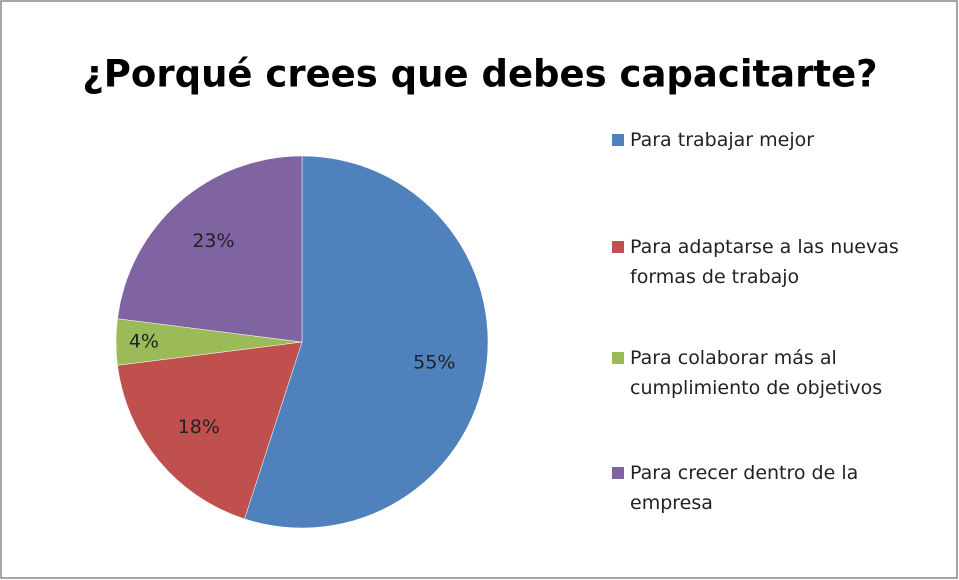 This screenshot has width=959, height=580. I want to click on data-label: 18%, so click(199, 427).